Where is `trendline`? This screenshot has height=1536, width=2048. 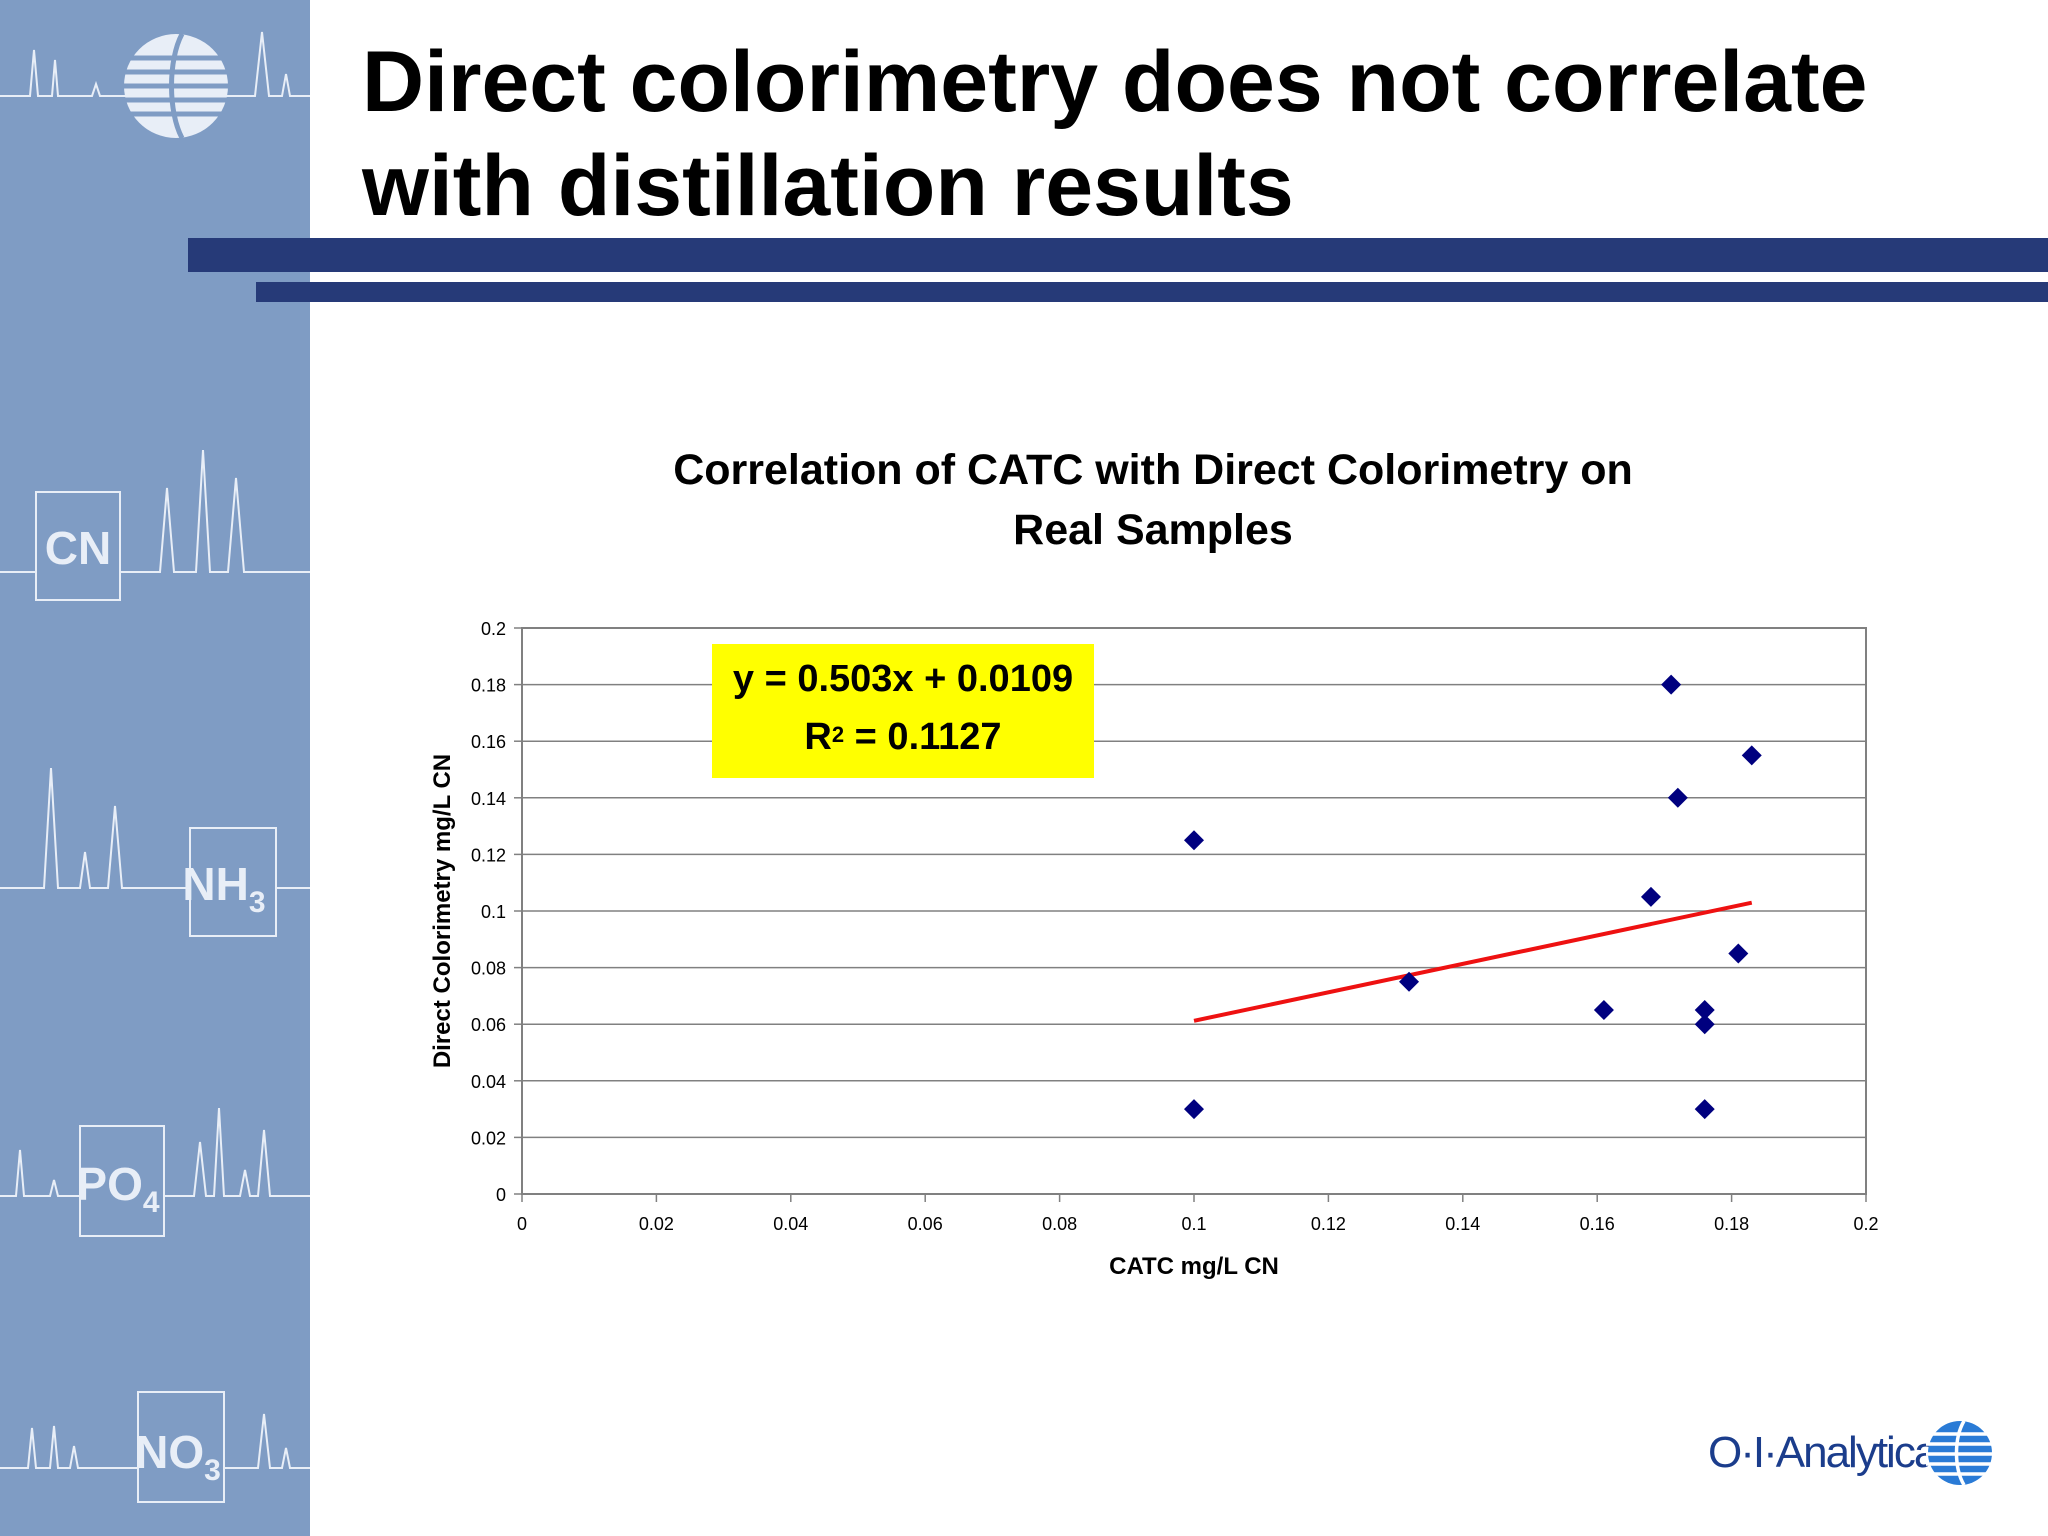 trendline is located at coordinates (1473, 961).